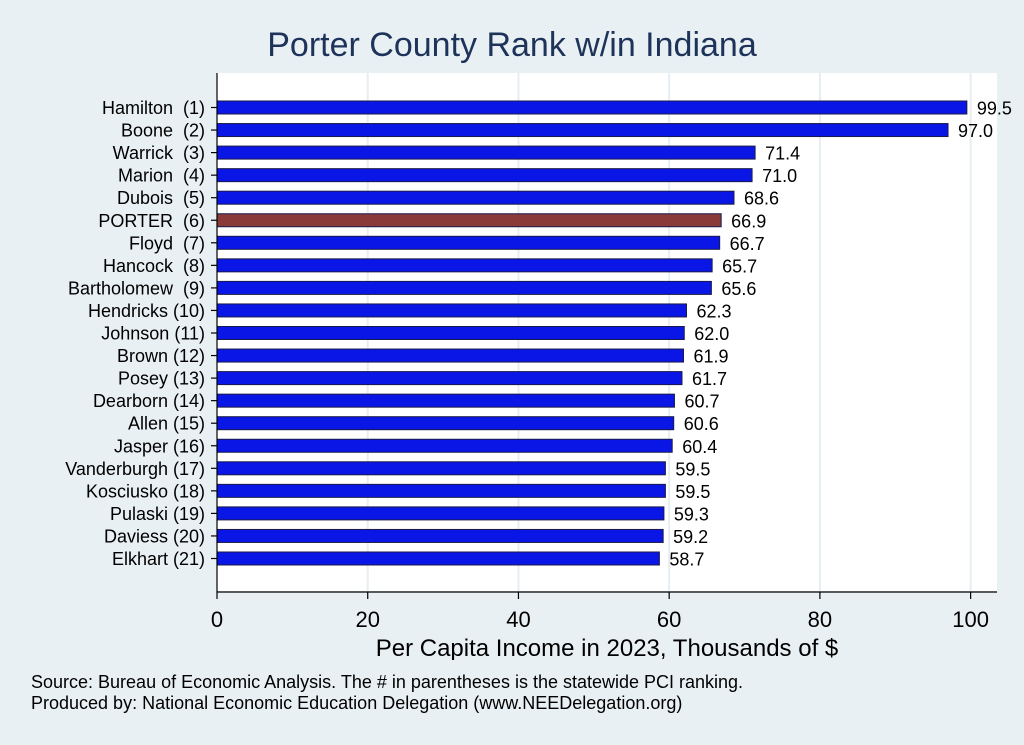  What do you see at coordinates (161, 176) in the screenshot?
I see `category-label: Marion (4)` at bounding box center [161, 176].